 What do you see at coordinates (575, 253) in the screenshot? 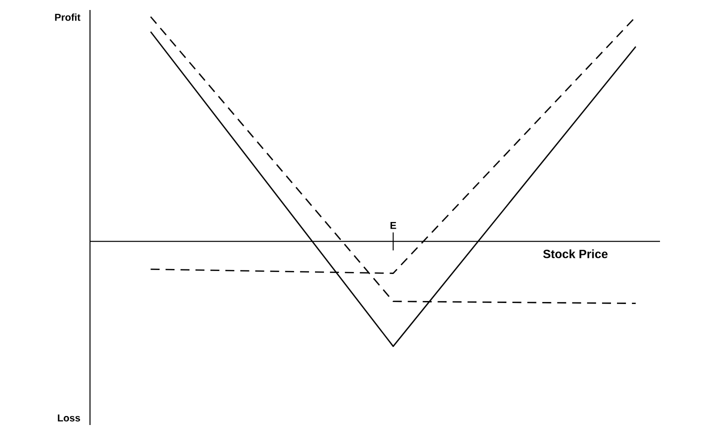
I see `x-axis-title: Stock Price` at bounding box center [575, 253].